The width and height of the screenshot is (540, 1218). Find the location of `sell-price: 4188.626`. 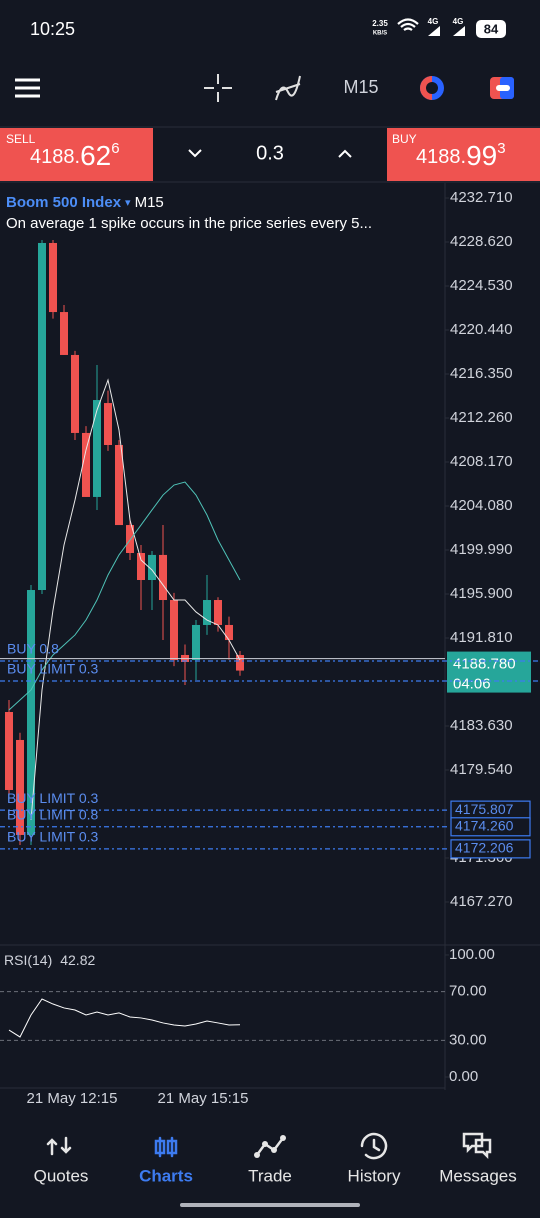

sell-price: 4188.626 is located at coordinates (75, 155).